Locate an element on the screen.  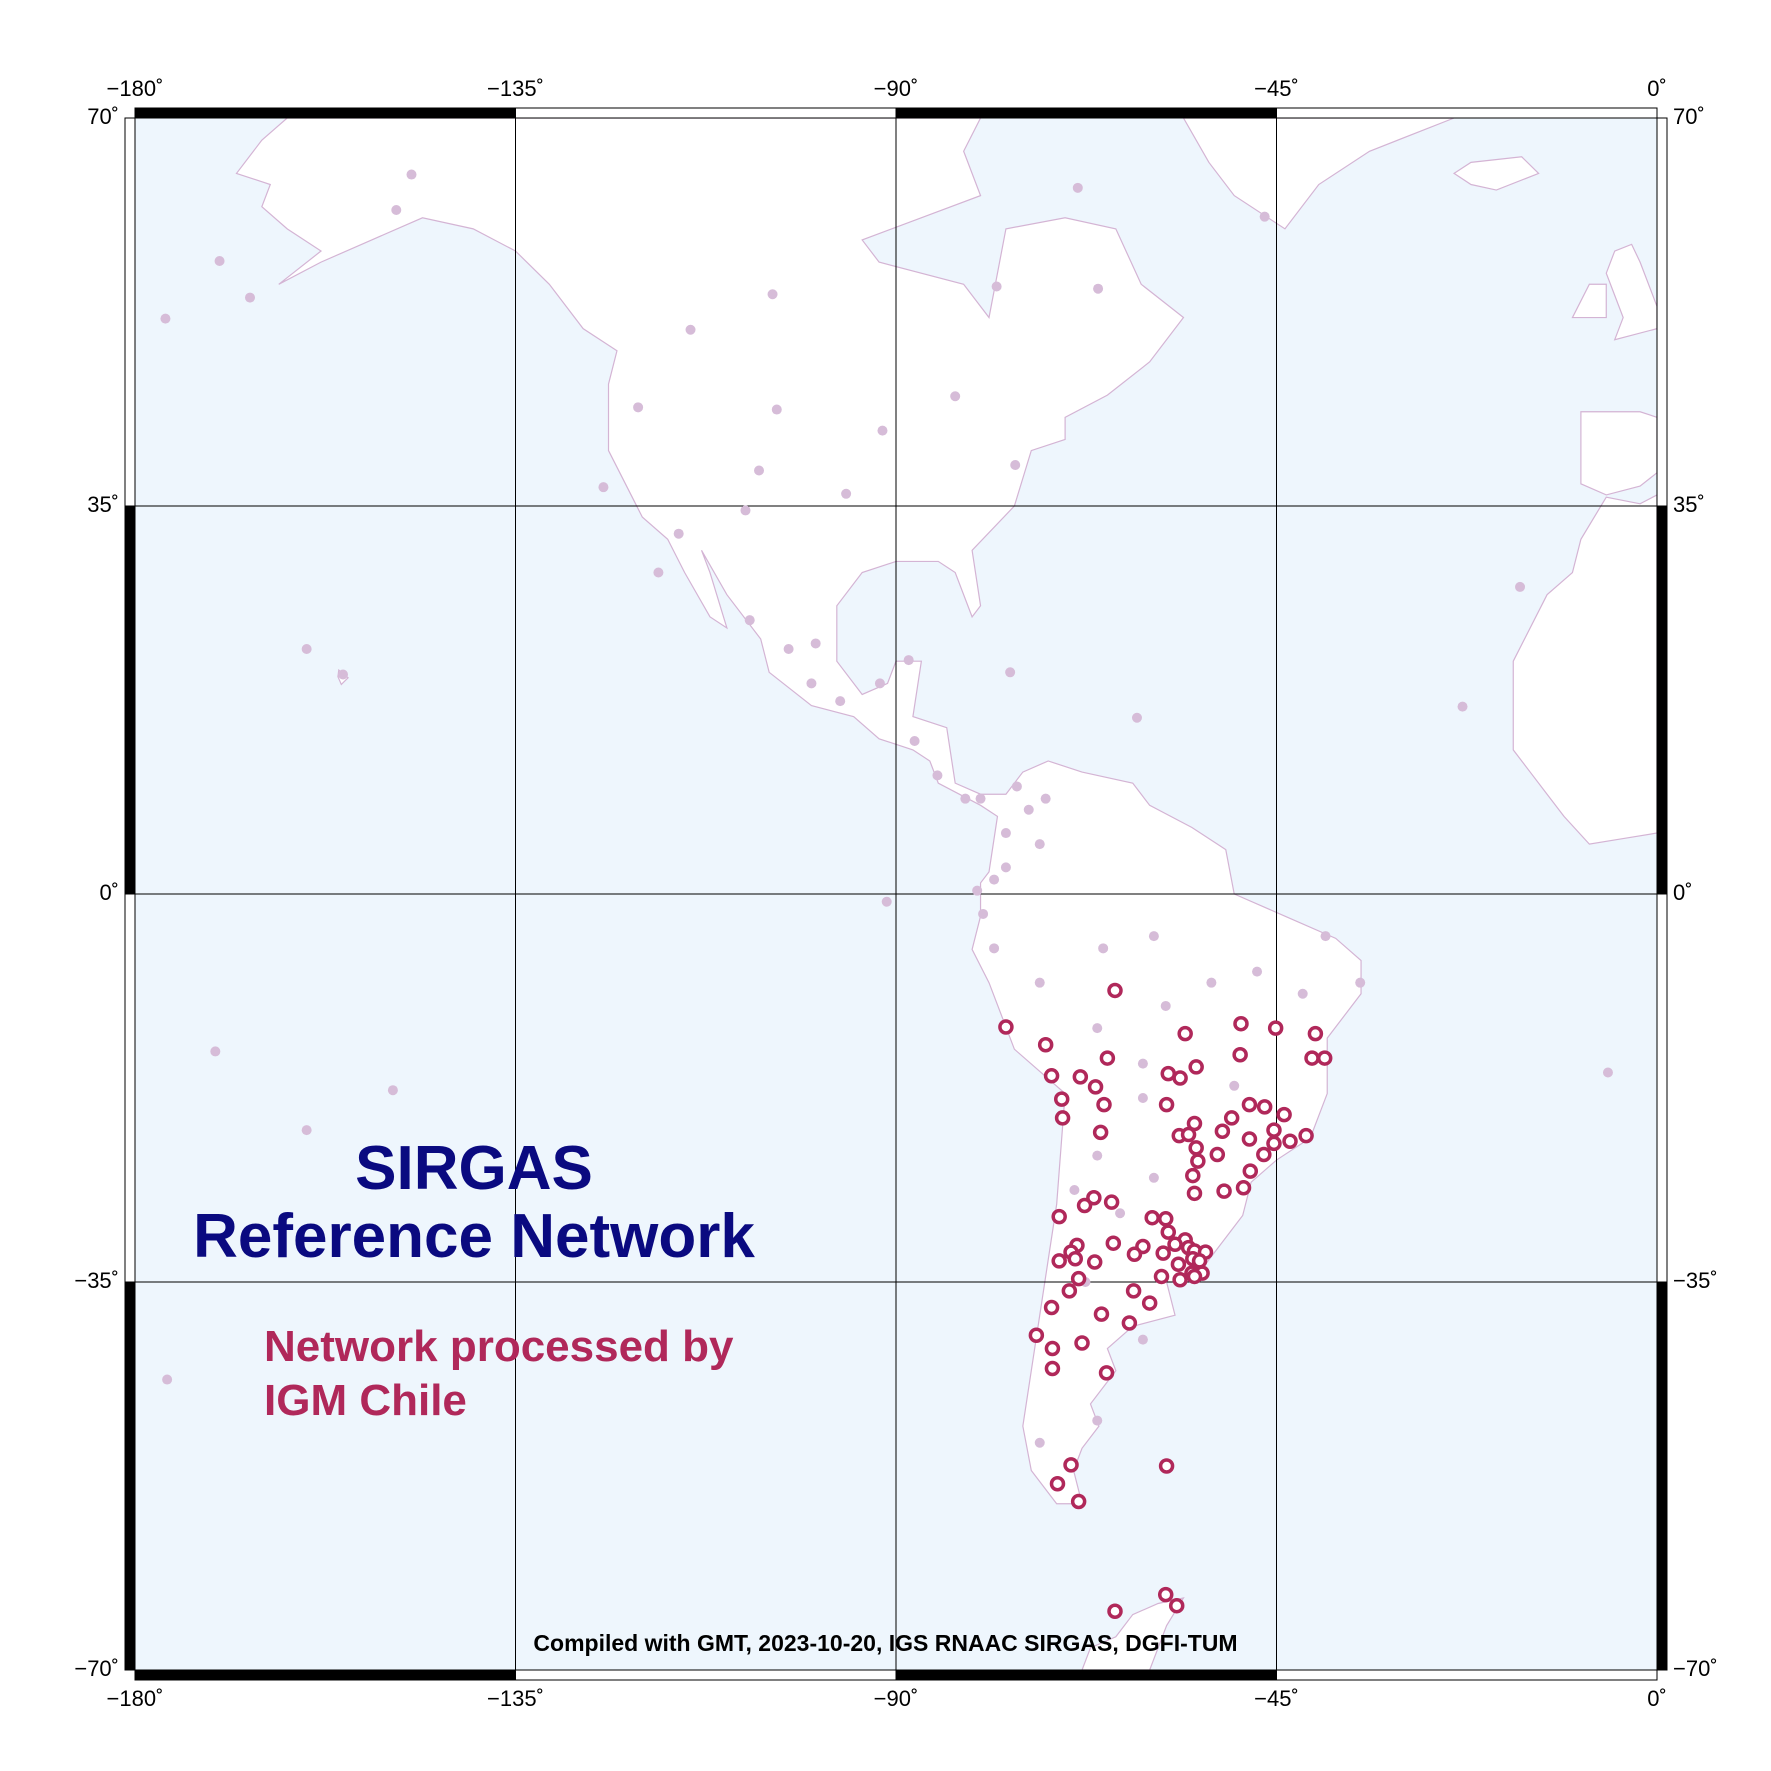
legend-label: Network processed by IGM Chile is located at coordinates (499, 1373).